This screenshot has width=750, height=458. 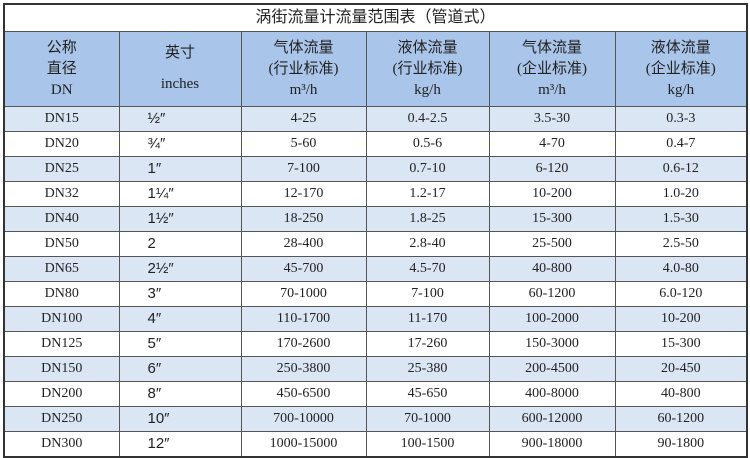 What do you see at coordinates (180, 419) in the screenshot?
I see `cell-inches: 10″` at bounding box center [180, 419].